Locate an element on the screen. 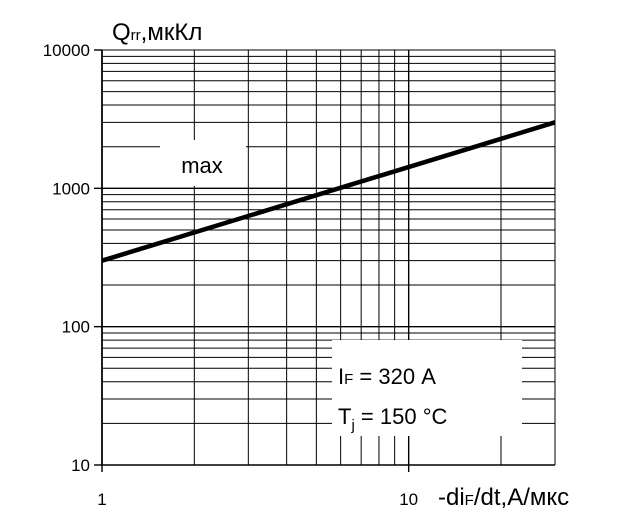  y-tick-label: 10 is located at coordinates (80, 465).